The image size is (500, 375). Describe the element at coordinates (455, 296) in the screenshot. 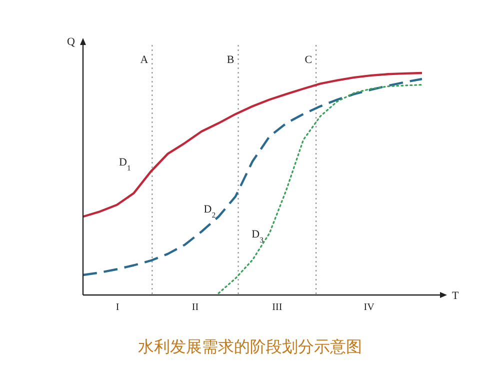

I see `x-axis-title: T` at that location.